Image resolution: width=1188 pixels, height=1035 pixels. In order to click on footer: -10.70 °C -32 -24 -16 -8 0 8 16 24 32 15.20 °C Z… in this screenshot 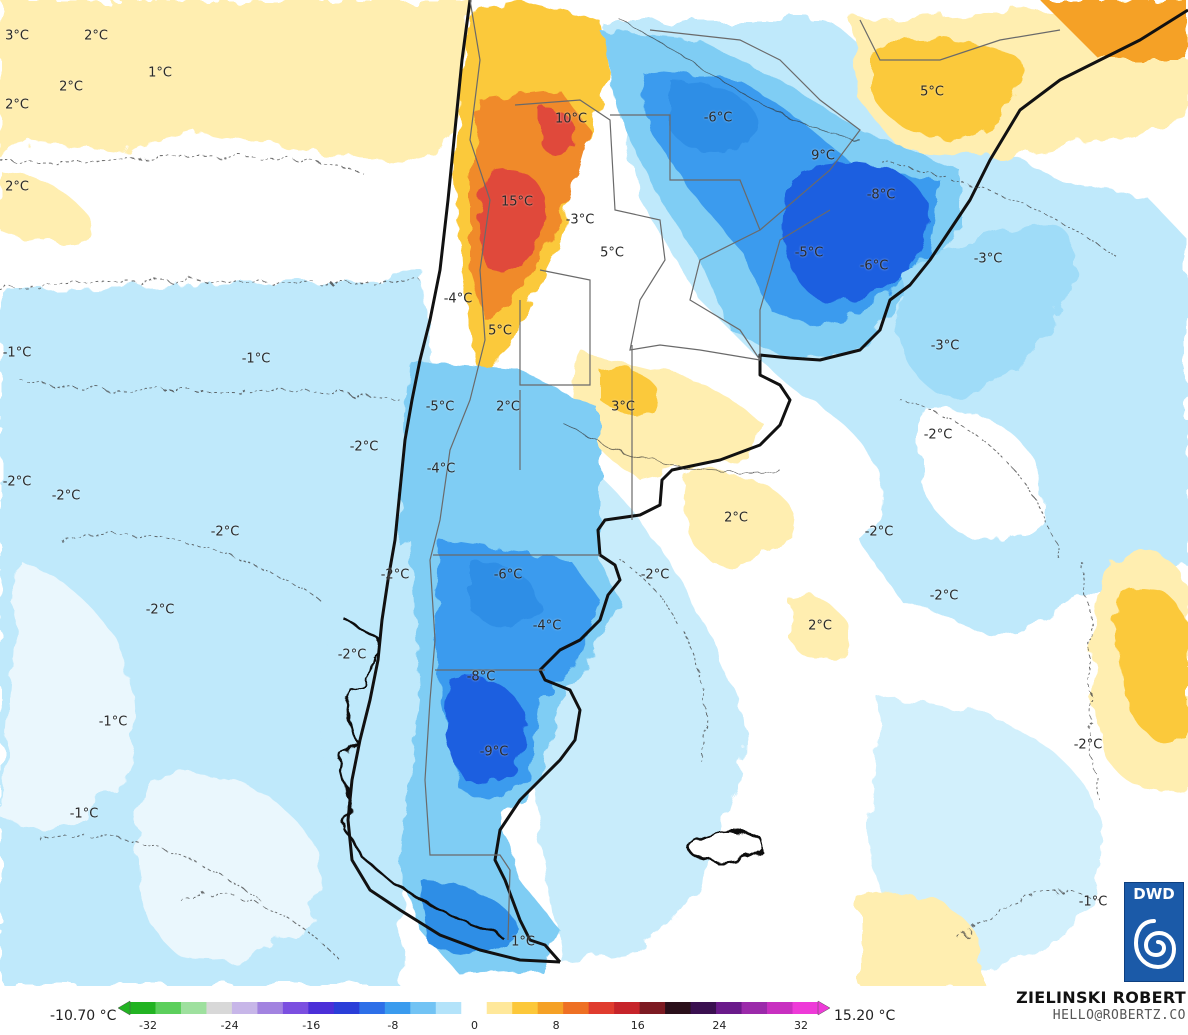, I will do `click(594, 1010)`.